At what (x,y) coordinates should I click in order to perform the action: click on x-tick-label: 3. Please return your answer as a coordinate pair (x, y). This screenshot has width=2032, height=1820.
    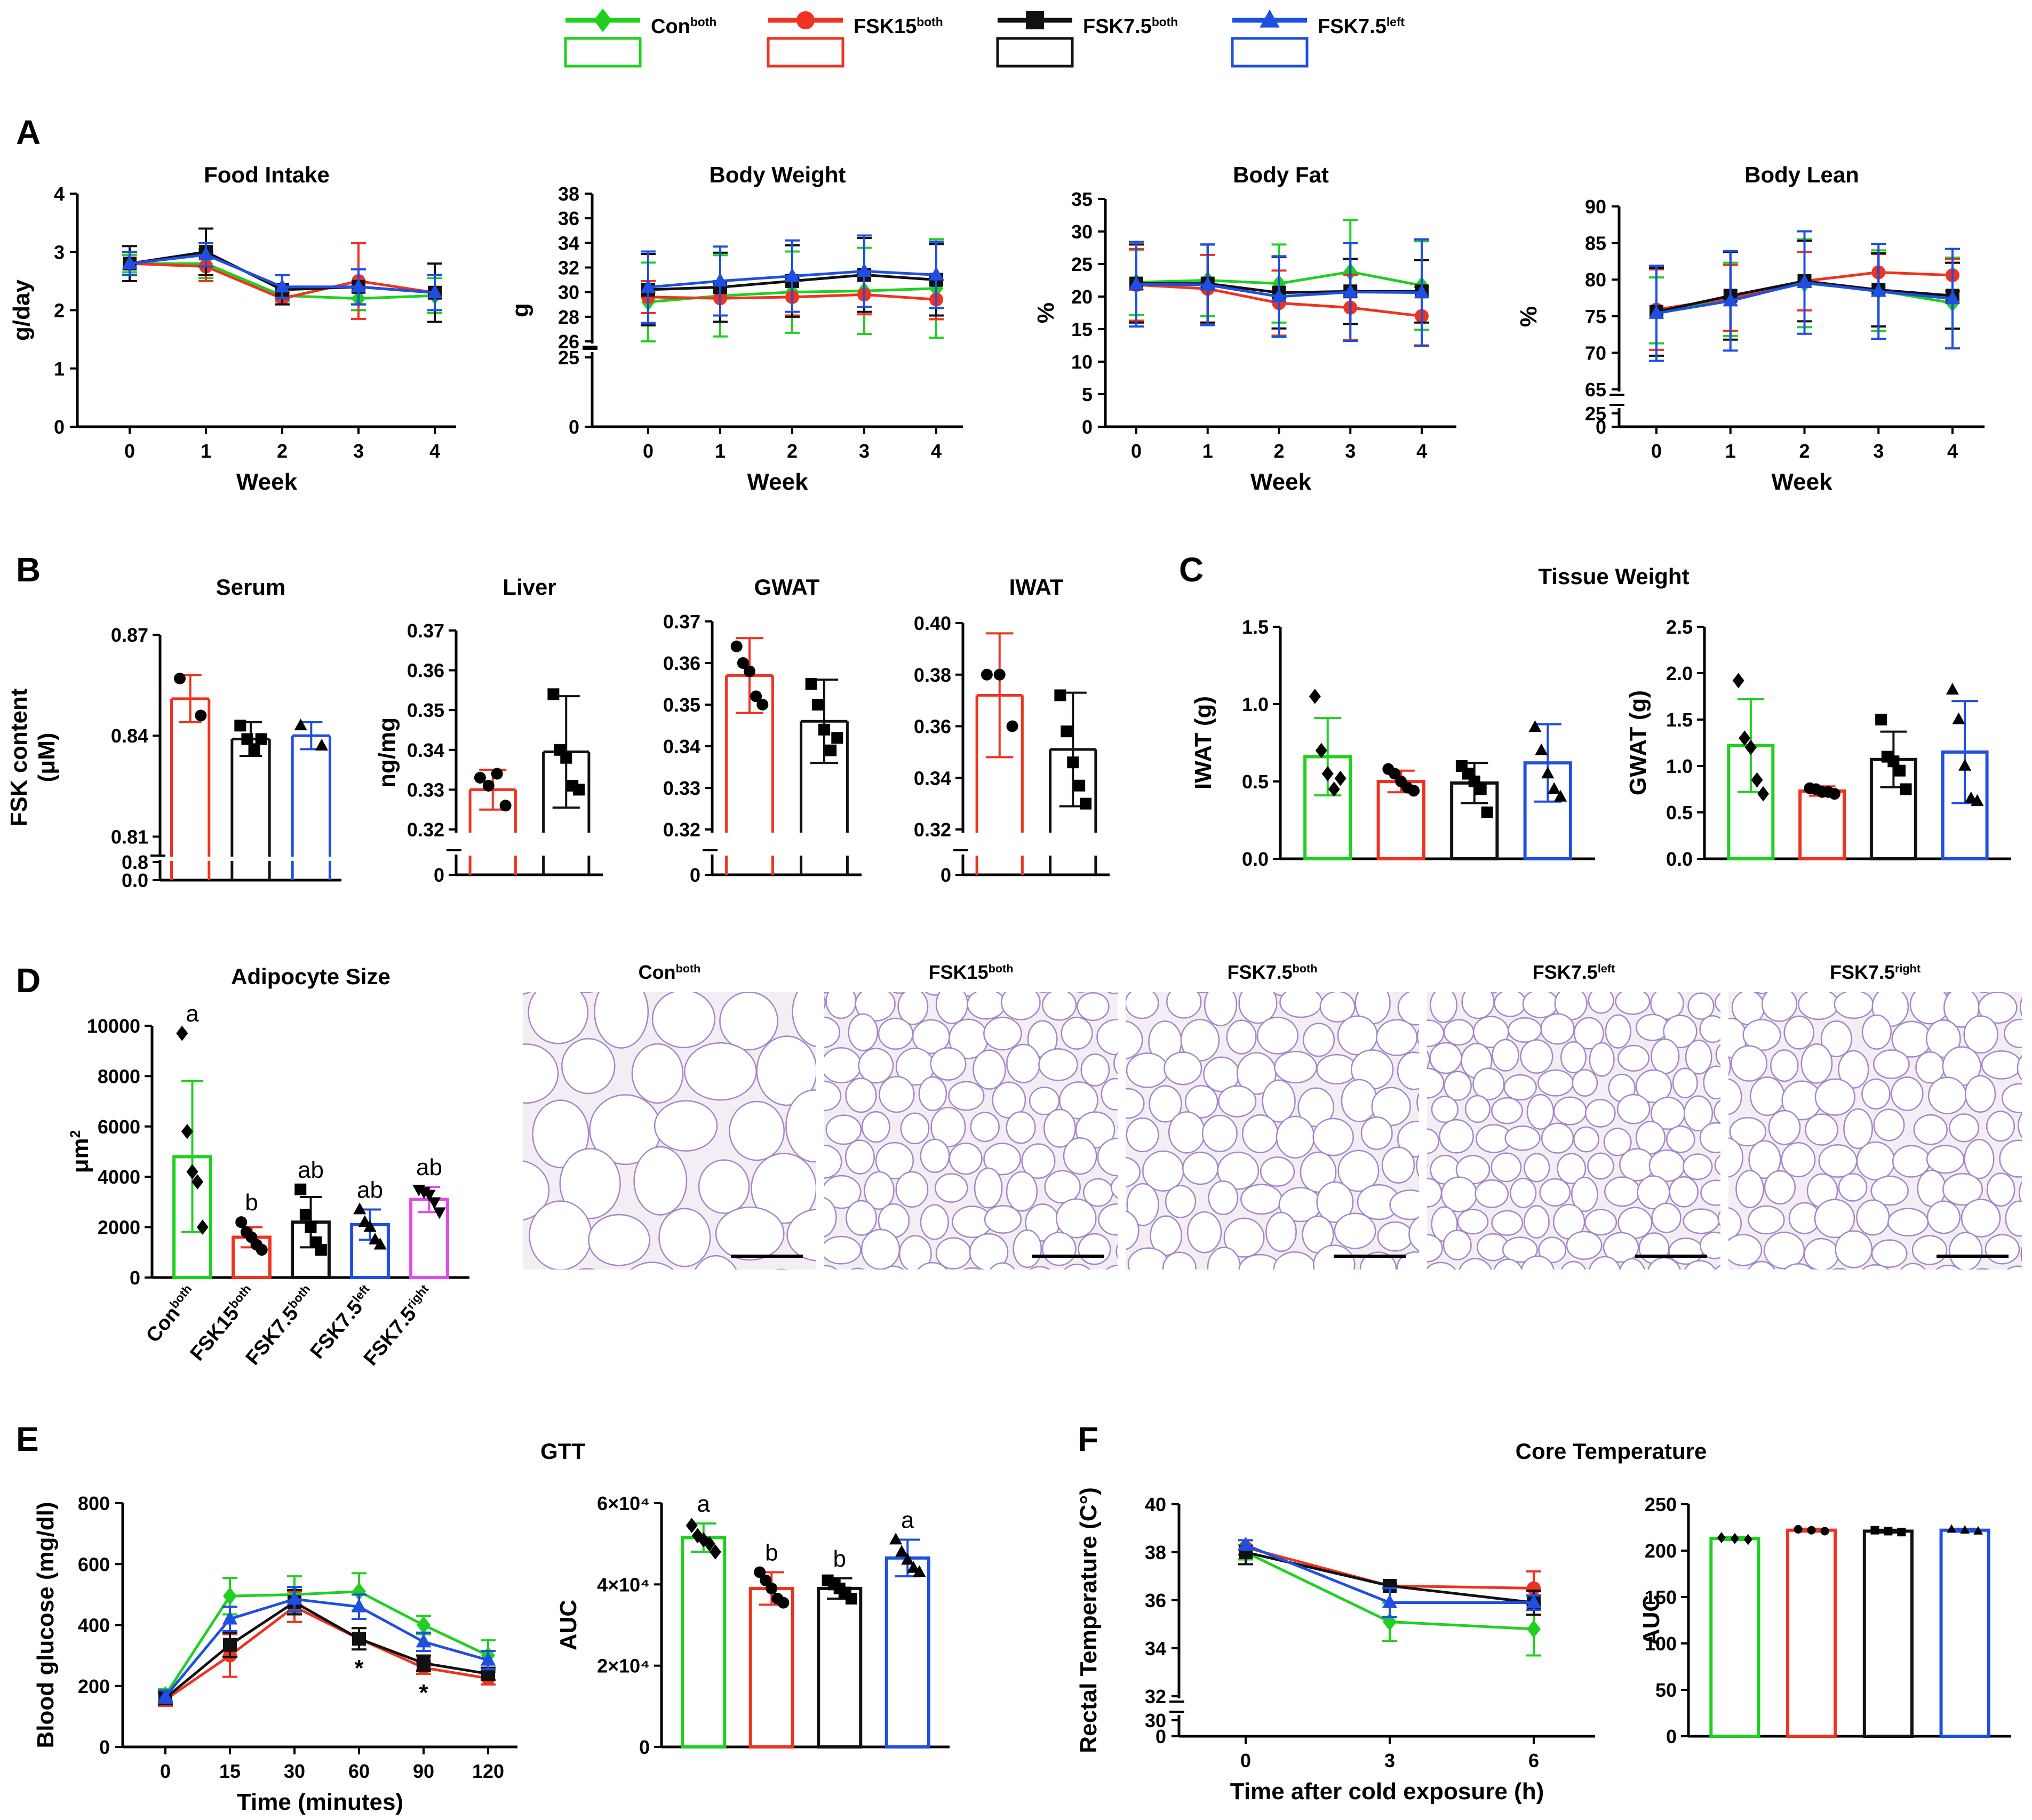
    Looking at the image, I should click on (864, 451).